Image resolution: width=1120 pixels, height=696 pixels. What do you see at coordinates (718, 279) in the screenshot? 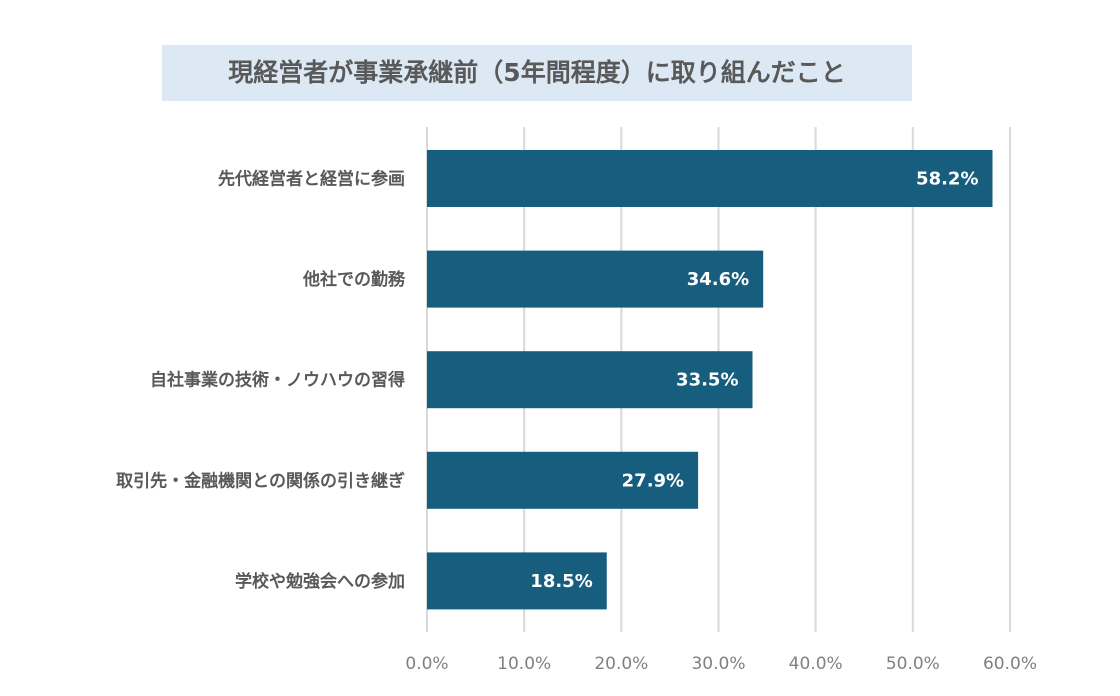
I see `data-label: 34.6%` at bounding box center [718, 279].